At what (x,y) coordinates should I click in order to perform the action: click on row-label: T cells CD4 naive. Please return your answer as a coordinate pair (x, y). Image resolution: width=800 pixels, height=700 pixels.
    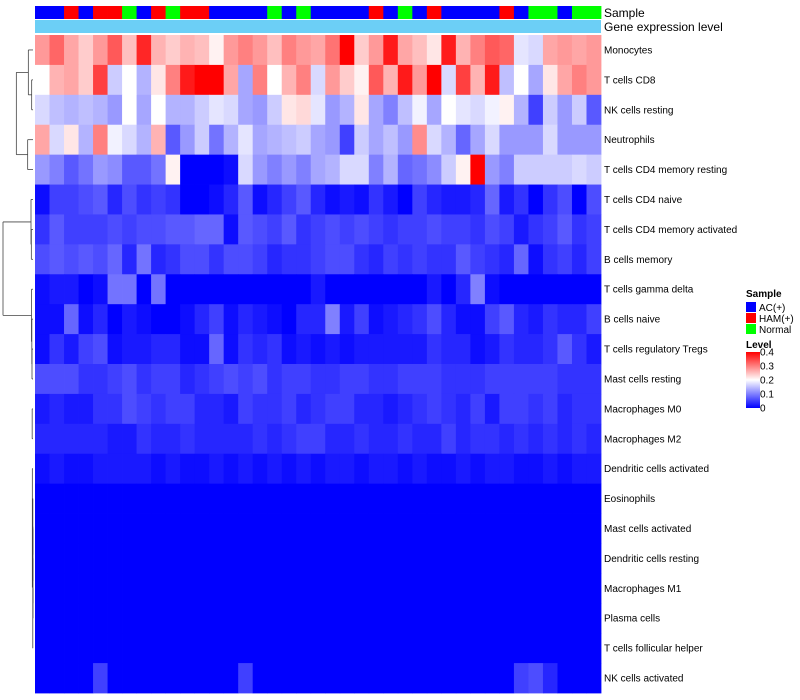
    Looking at the image, I should click on (643, 200).